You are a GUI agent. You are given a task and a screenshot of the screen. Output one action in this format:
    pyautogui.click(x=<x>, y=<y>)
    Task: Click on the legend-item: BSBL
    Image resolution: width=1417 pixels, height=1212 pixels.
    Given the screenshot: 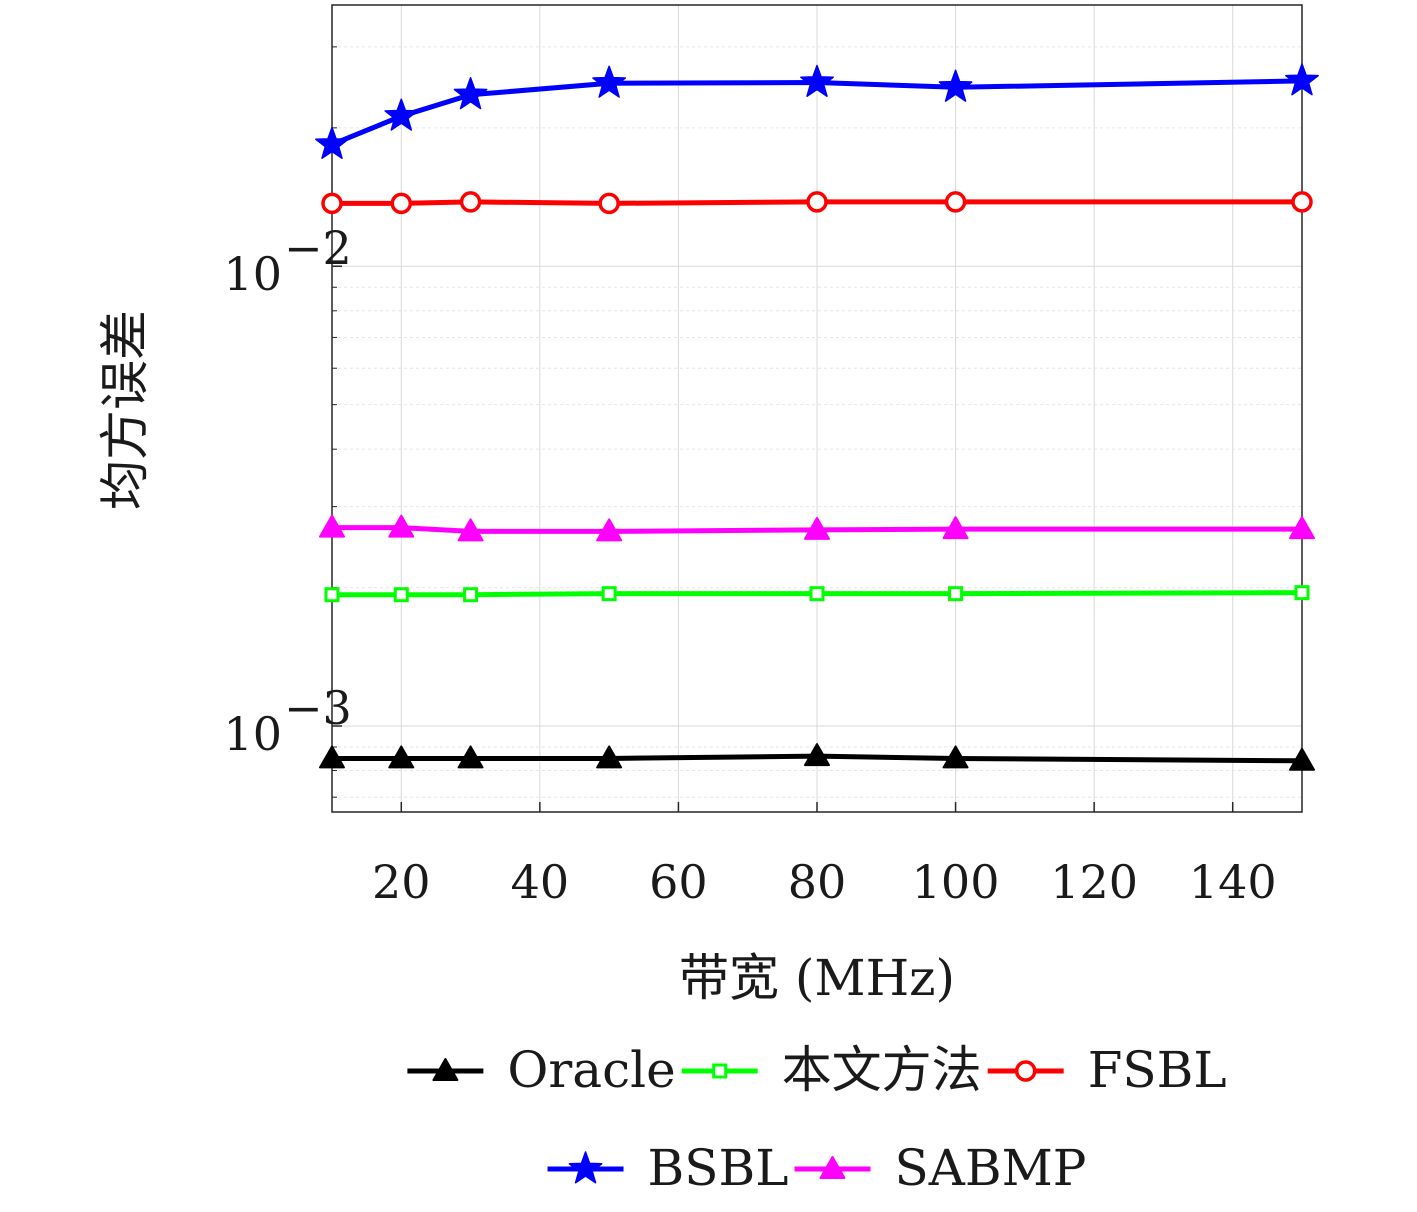 What is the action you would take?
    pyautogui.click(x=668, y=1168)
    